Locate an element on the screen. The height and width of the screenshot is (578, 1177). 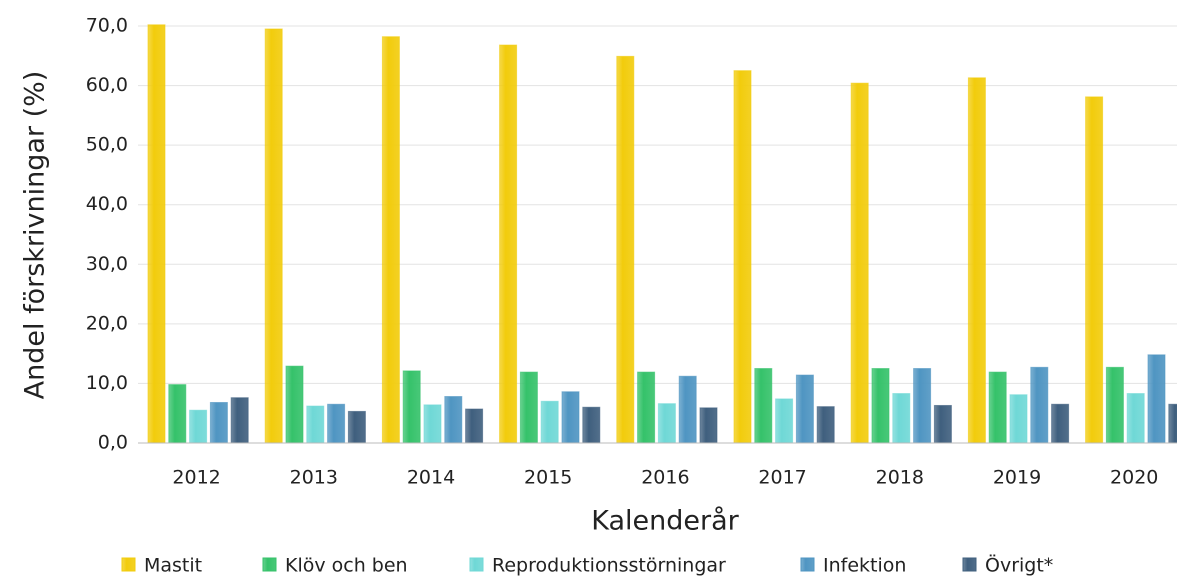
y-tick-label: 50,0 is located at coordinates (107, 145).